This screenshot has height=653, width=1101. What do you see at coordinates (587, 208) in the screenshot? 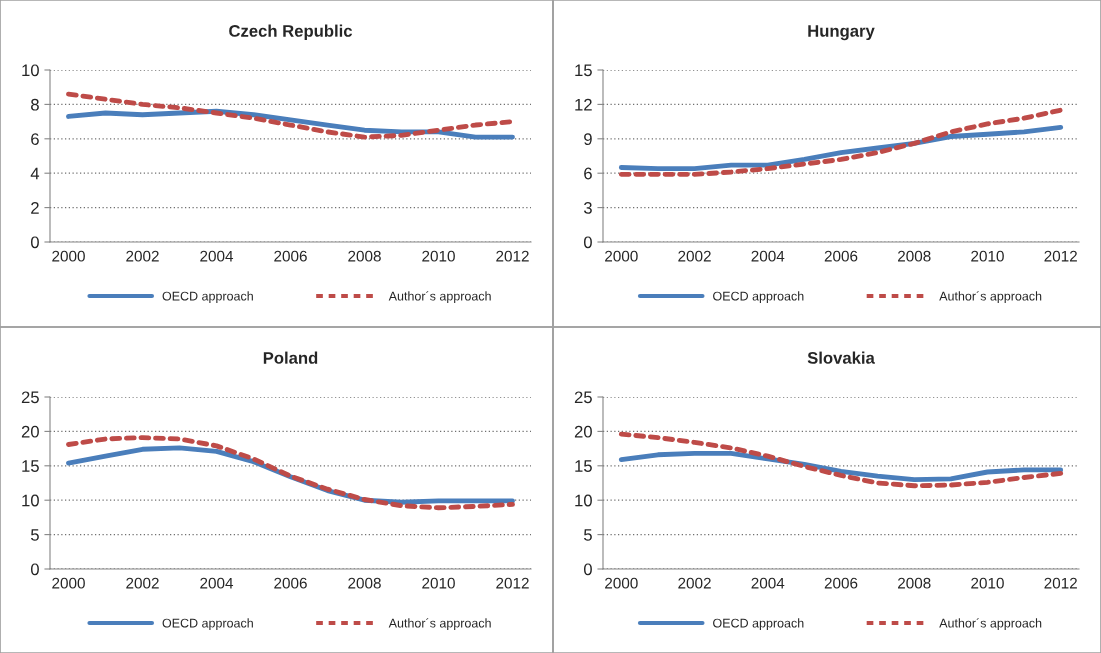
I see `y-tick-label: 3` at bounding box center [587, 208].